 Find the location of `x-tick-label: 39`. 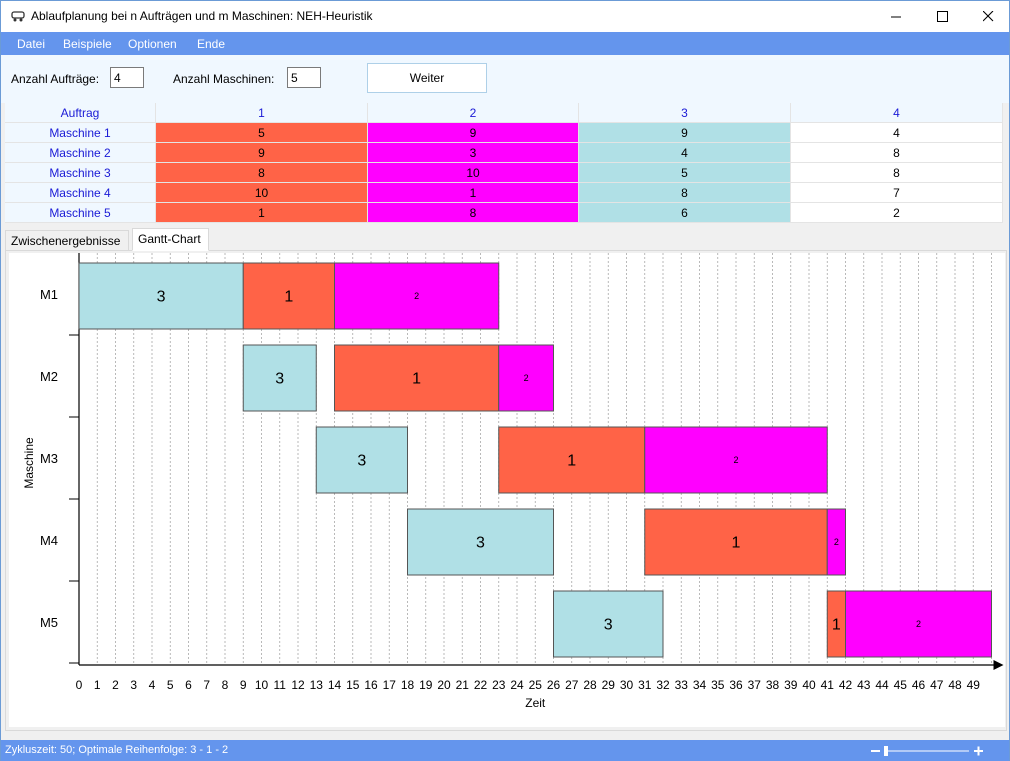

x-tick-label: 39 is located at coordinates (791, 685).